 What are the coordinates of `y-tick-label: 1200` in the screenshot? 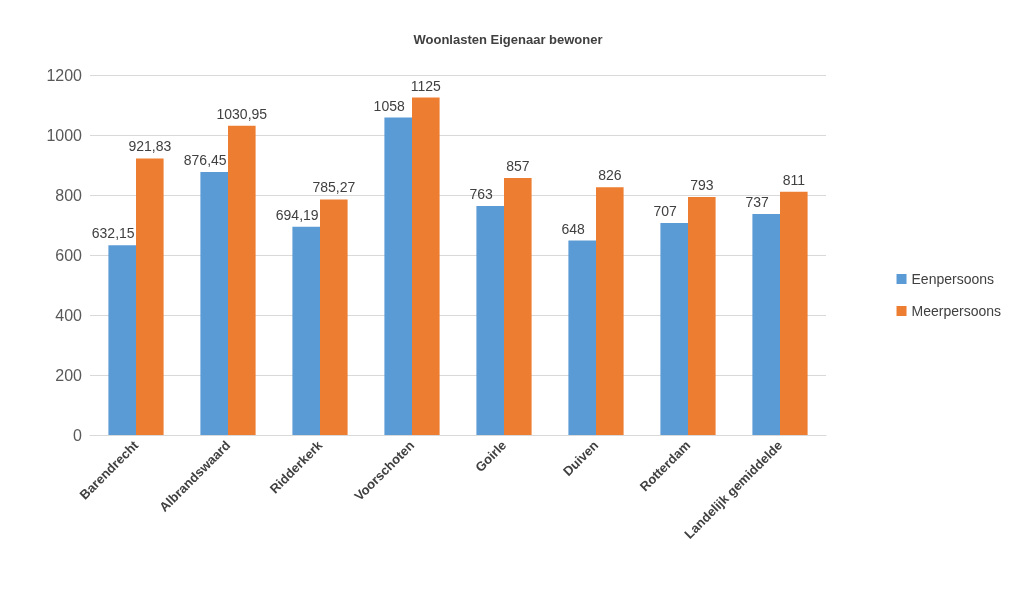 It's located at (64, 75).